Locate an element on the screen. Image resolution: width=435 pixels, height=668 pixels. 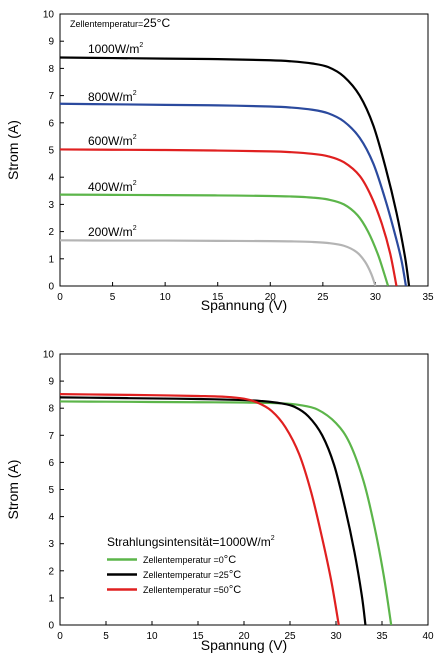
series-label-3: 600W/m2 is located at coordinates (112, 141).